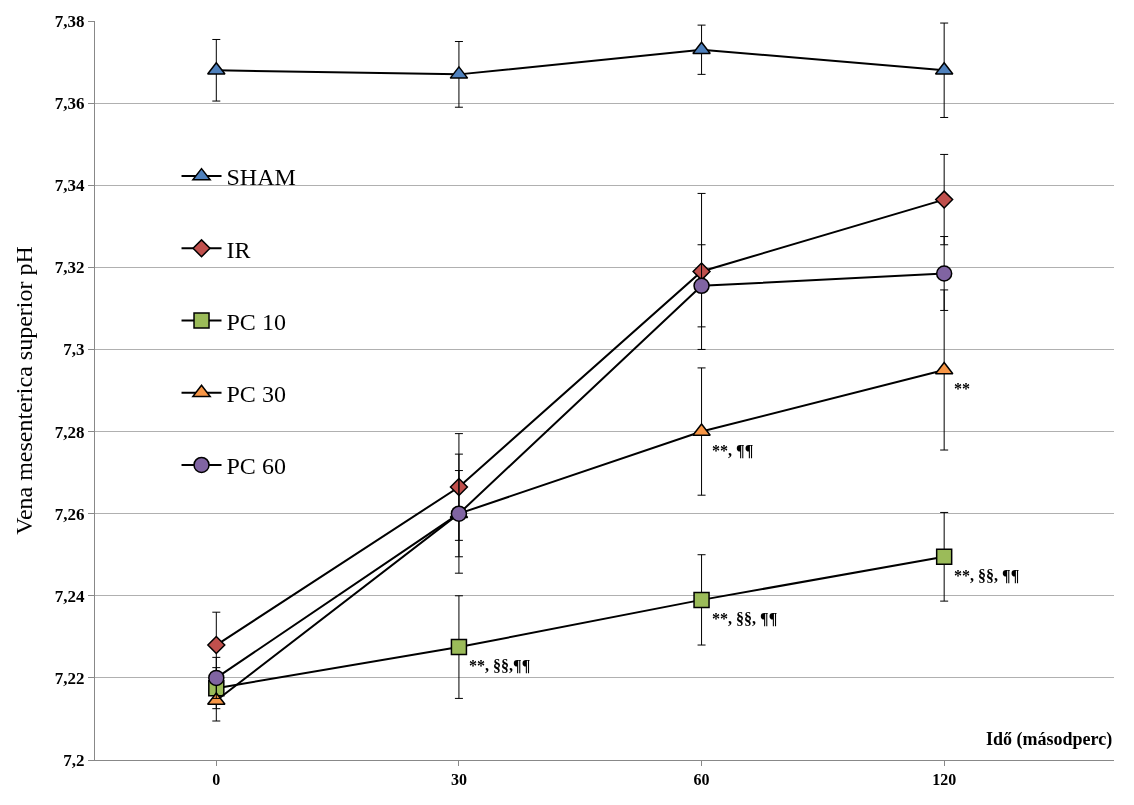 The height and width of the screenshot is (805, 1134). Describe the element at coordinates (500, 665) in the screenshot. I see `annotation: **, §§,¶¶` at that location.